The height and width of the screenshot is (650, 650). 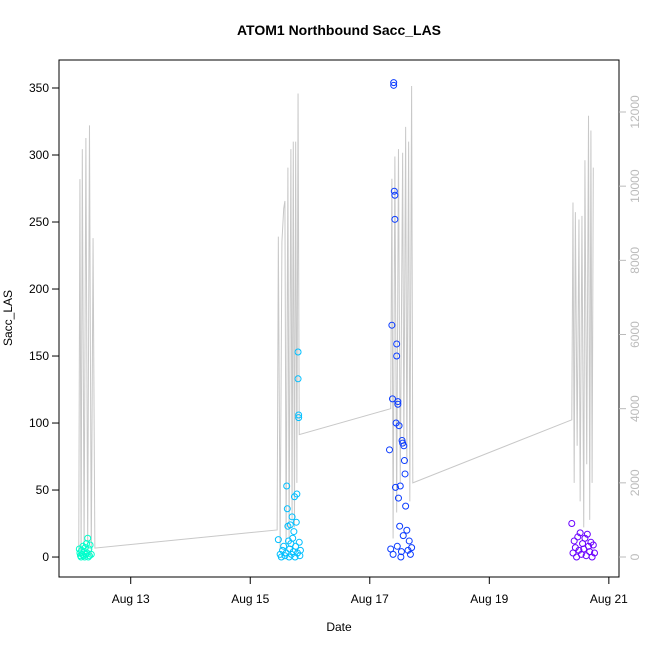 What do you see at coordinates (131, 599) in the screenshot?
I see `x-tick-label: Aug 13` at bounding box center [131, 599].